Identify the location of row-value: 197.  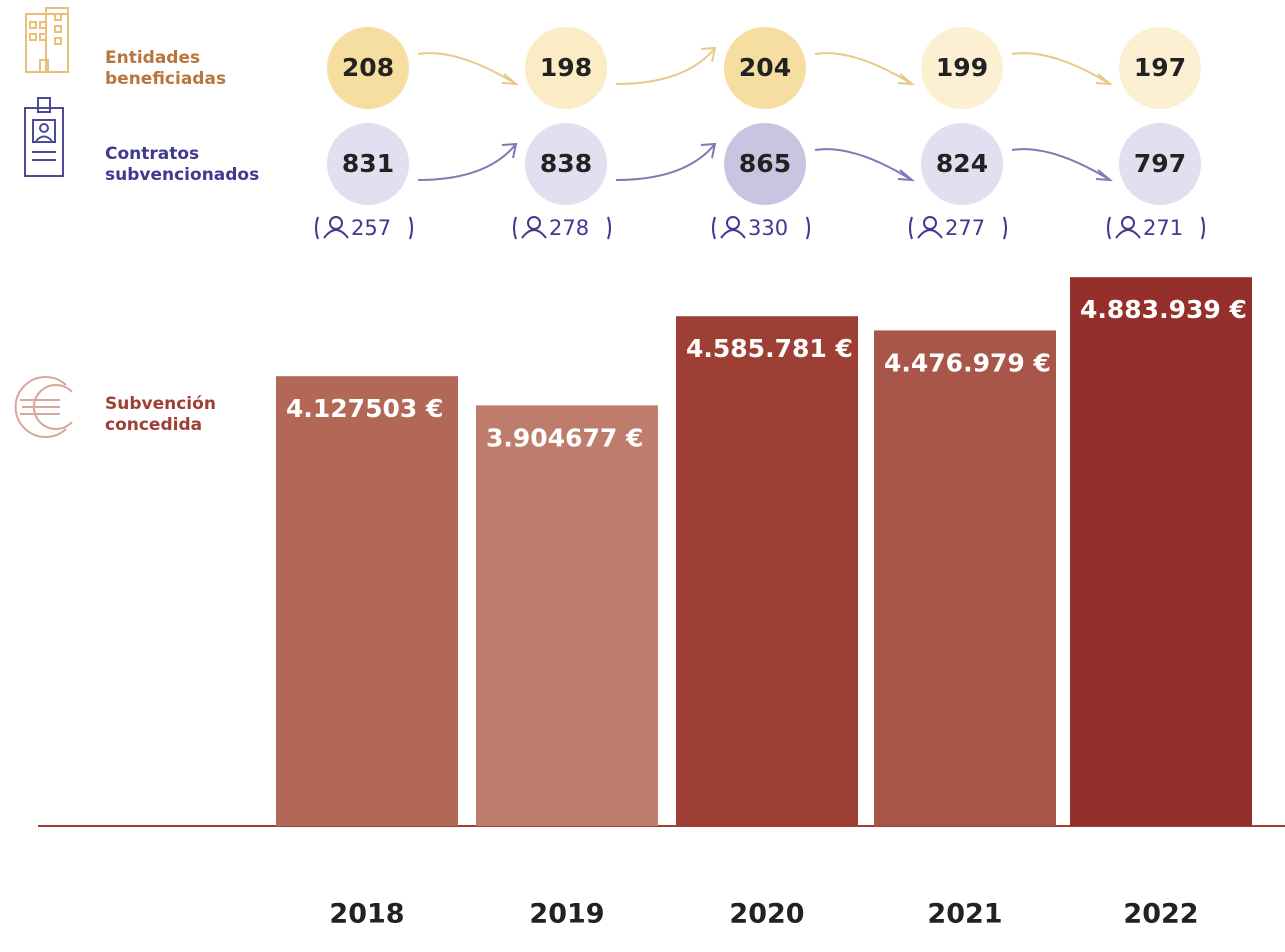
(1160, 67).